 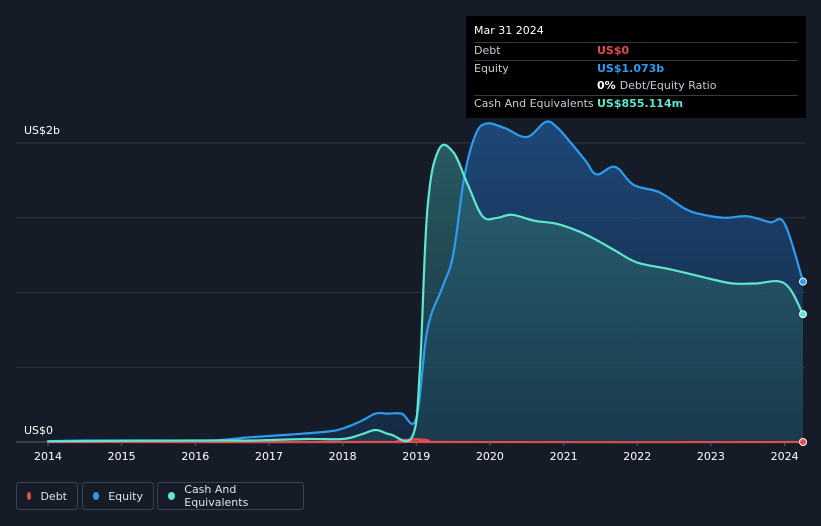 What do you see at coordinates (606, 85) in the screenshot?
I see `tooltip-ratio-value: 0%` at bounding box center [606, 85].